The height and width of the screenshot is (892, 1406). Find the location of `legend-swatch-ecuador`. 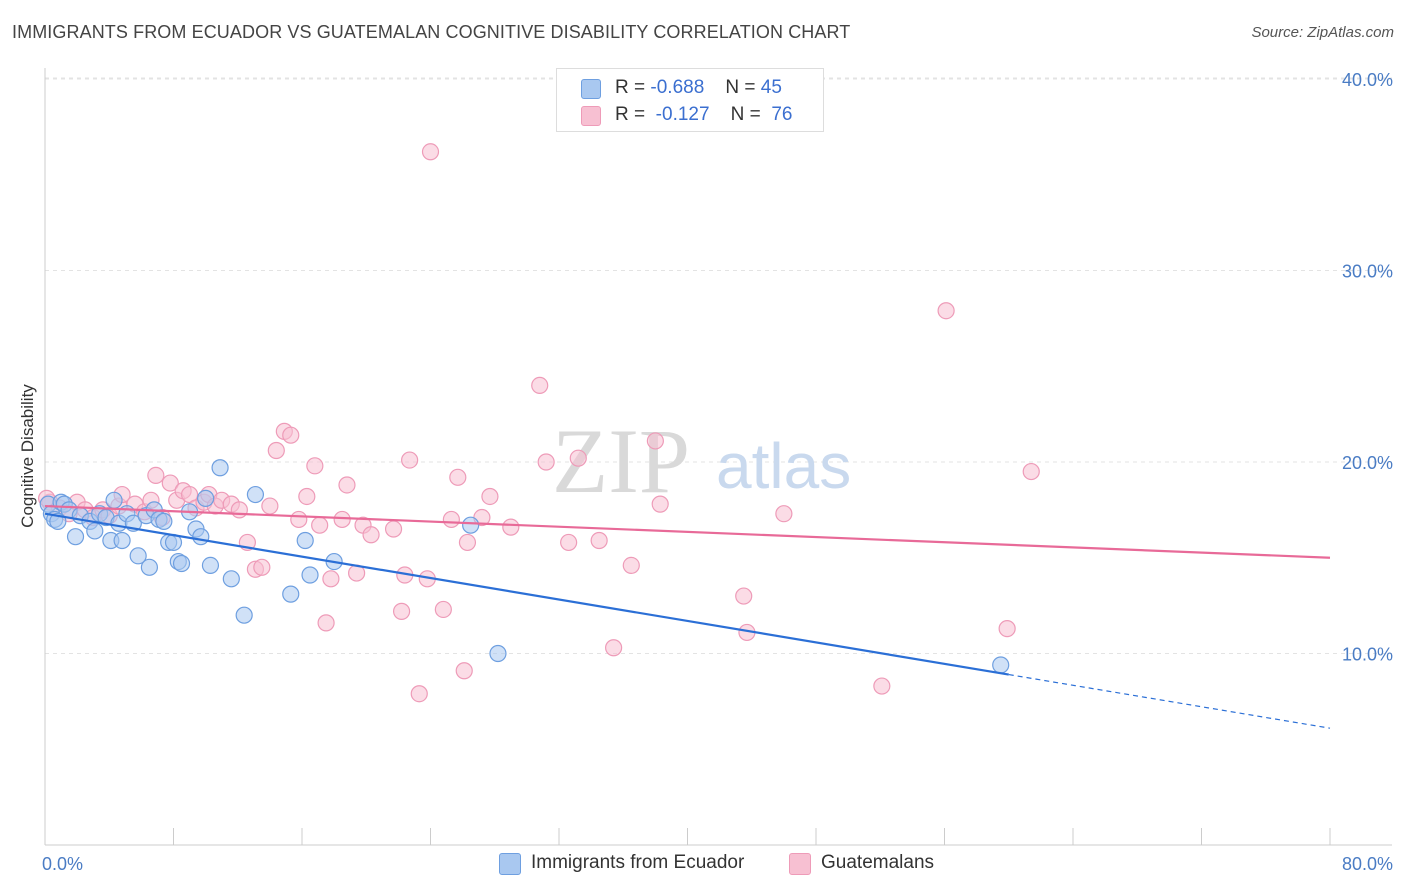

legend-swatch-ecuador is located at coordinates (591, 89).